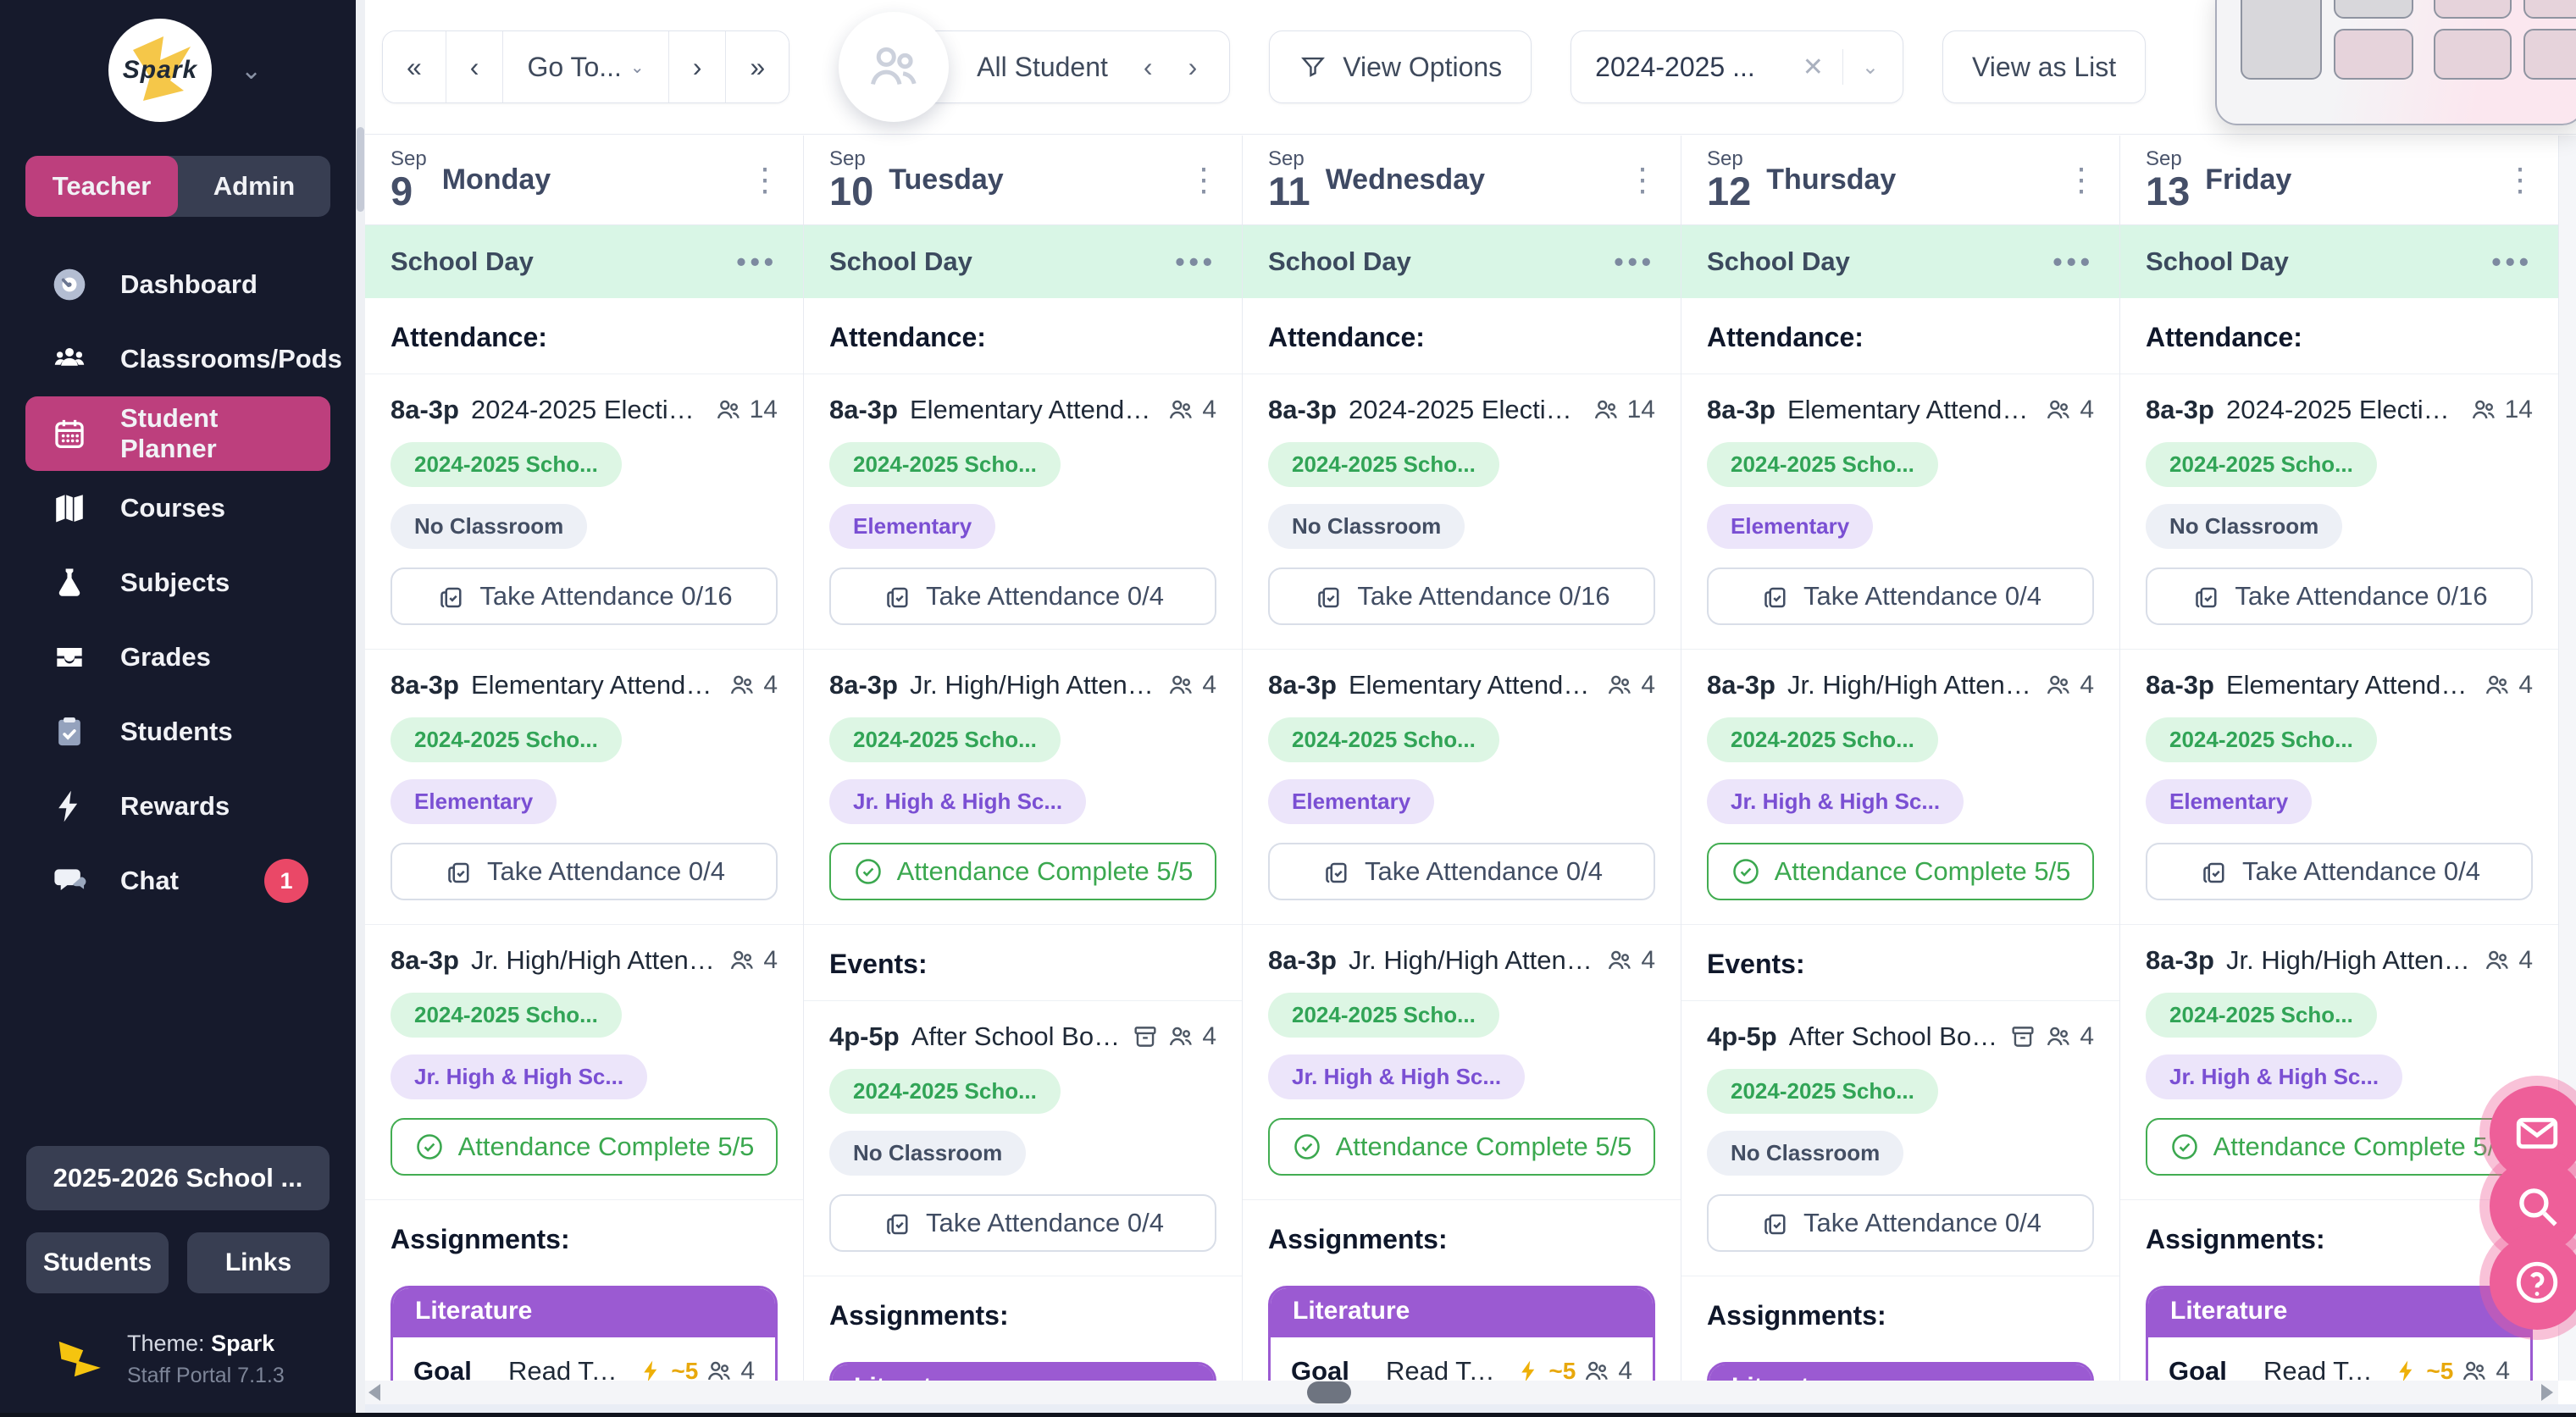  Describe the element at coordinates (1461, 1392) in the screenshot. I see `board-horizontal-scrollbar` at that location.